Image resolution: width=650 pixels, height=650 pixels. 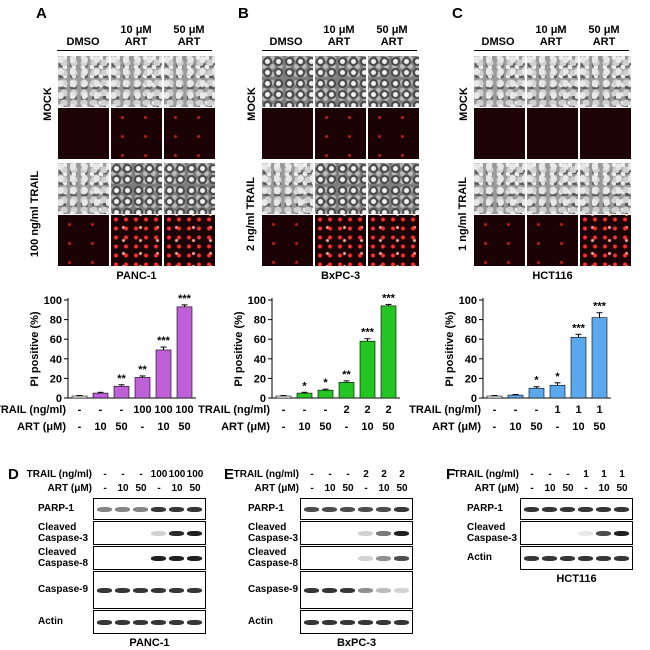 I want to click on blot-row-label: Actin, so click(x=479, y=557).